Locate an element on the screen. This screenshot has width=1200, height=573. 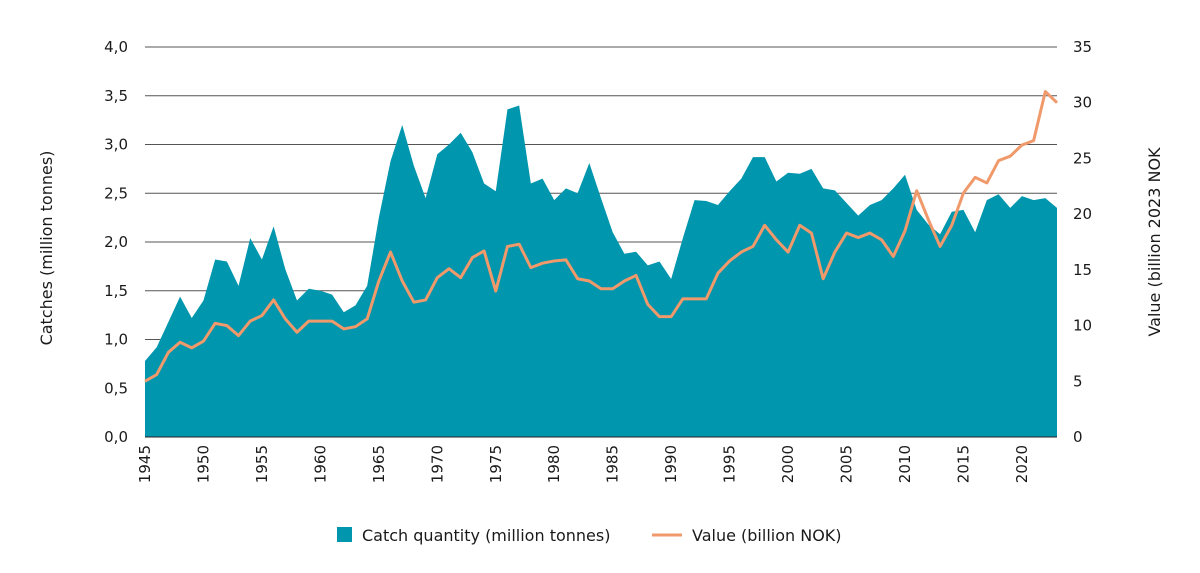
y-left-tick-label: 2,5 is located at coordinates (116, 193).